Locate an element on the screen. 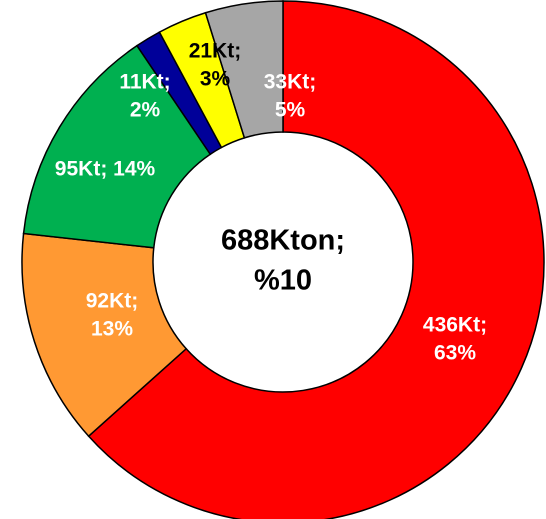  data-label: 21Kt; is located at coordinates (215, 51).